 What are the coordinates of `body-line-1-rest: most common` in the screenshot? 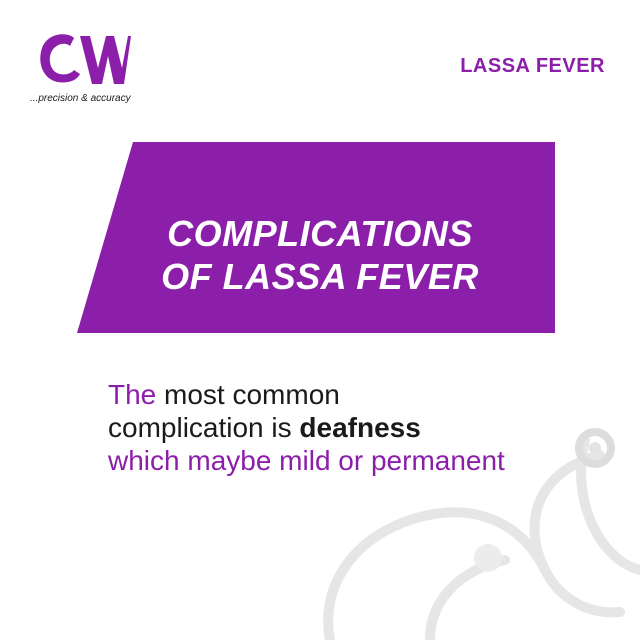 It's located at (248, 394).